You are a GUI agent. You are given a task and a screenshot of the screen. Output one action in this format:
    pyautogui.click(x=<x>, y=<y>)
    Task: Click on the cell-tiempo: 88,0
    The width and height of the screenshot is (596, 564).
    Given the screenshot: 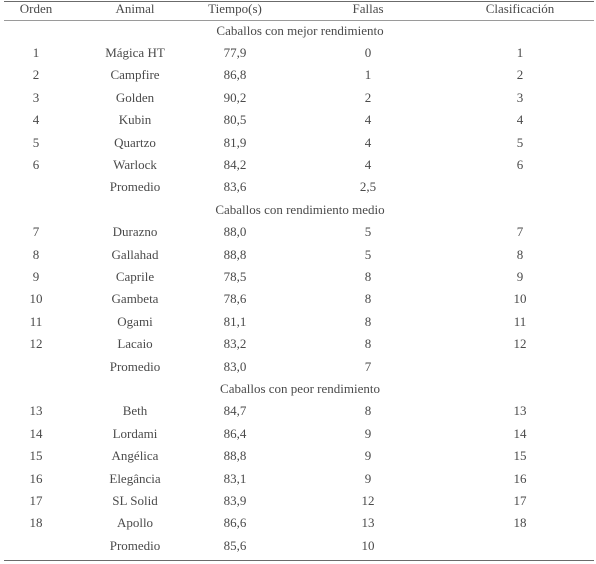 What is the action you would take?
    pyautogui.click(x=235, y=232)
    